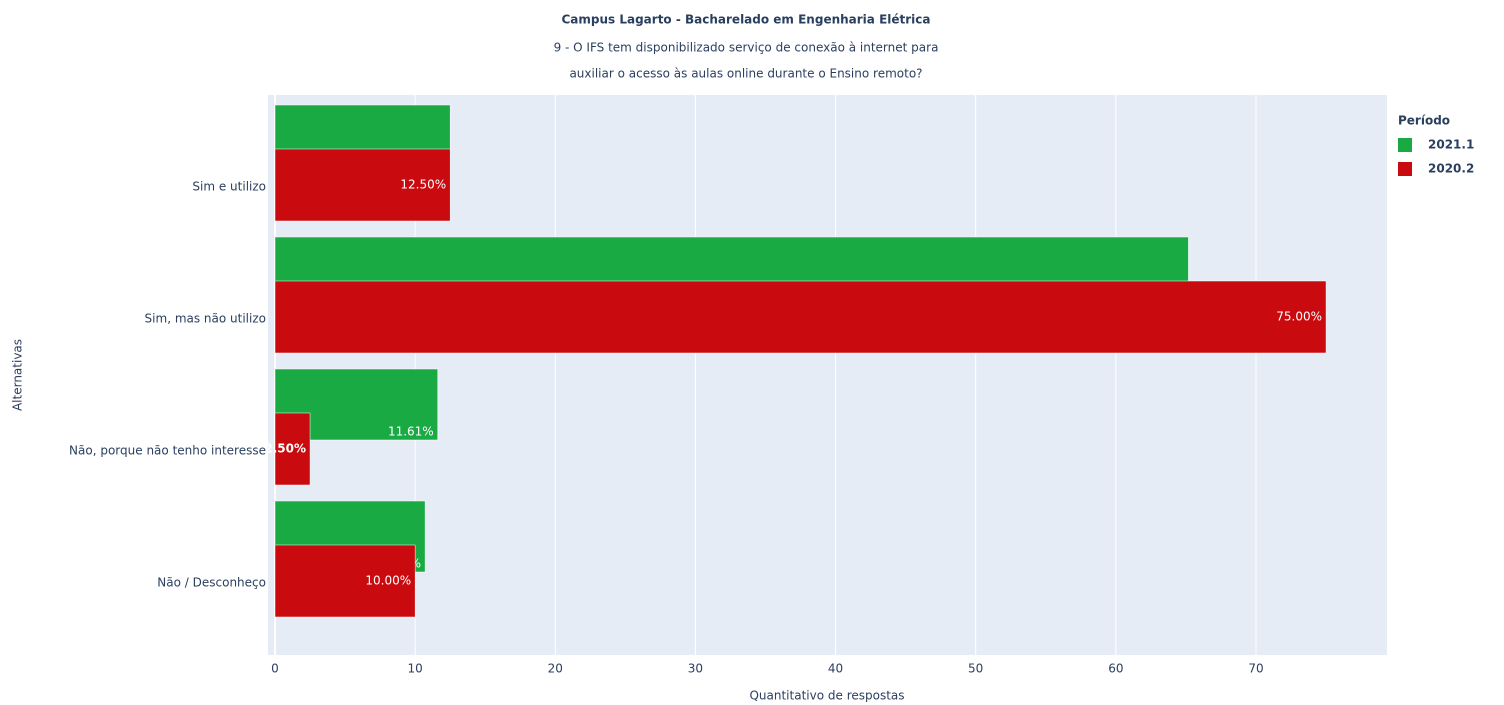 The image size is (1504, 705). What do you see at coordinates (205, 319) in the screenshot?
I see `y-tick-label: Sim, mas não utilizo` at bounding box center [205, 319].